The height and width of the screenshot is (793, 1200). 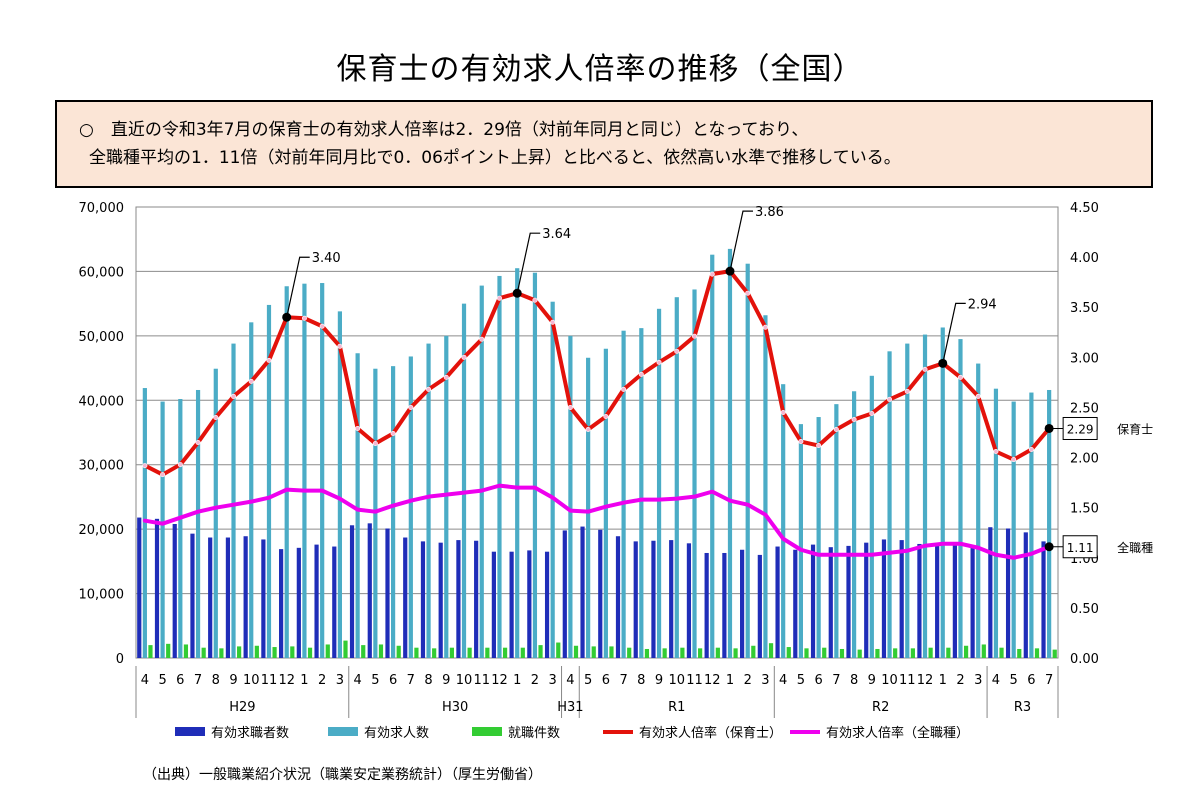 I want to click on x-tick-label: 3, so click(x=340, y=680).